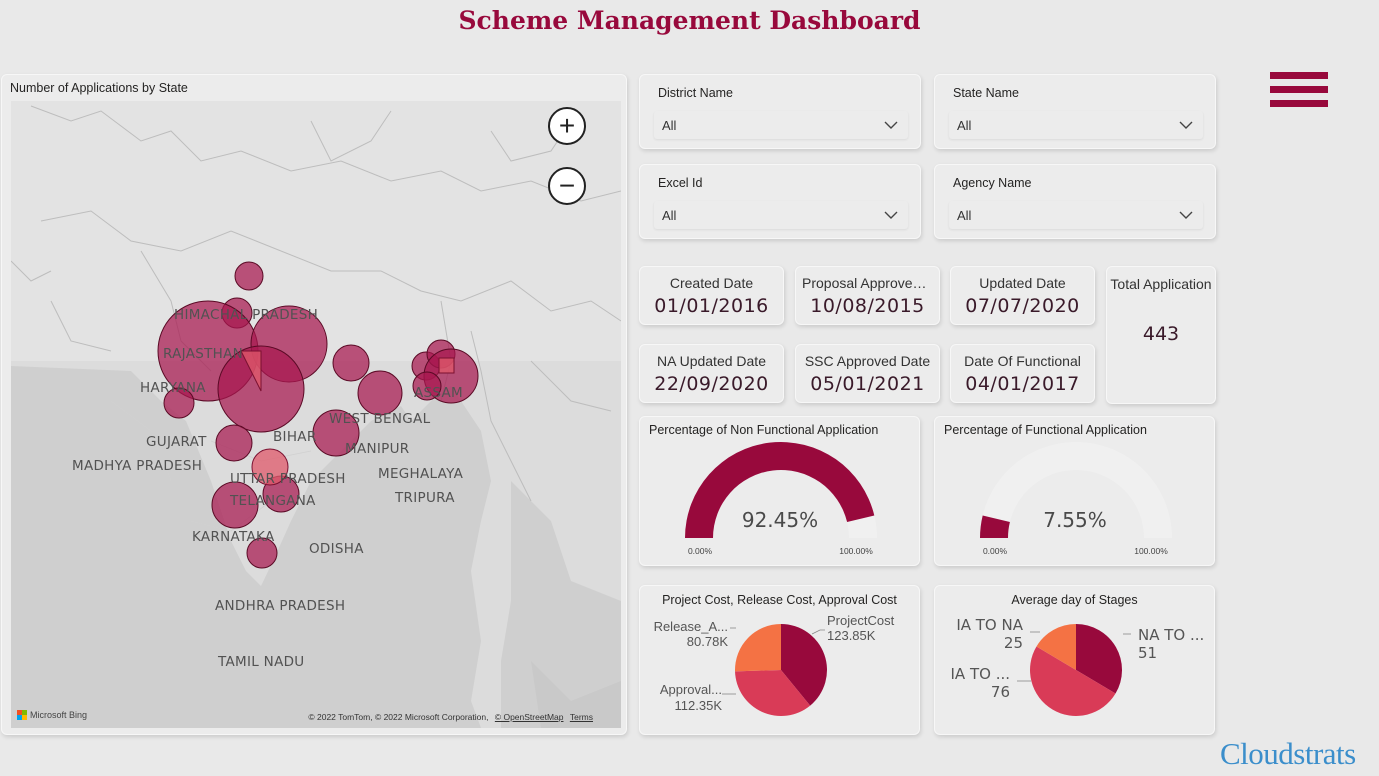 This screenshot has width=1379, height=776. Describe the element at coordinates (439, 393) in the screenshot. I see `state-label: ASSAM` at that location.